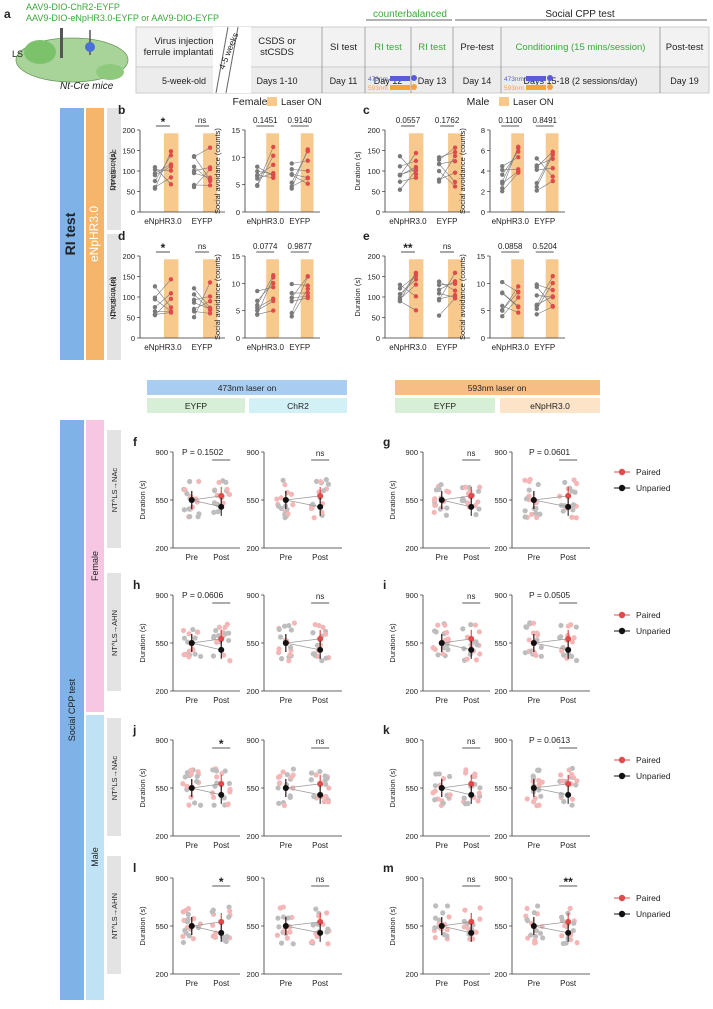  What do you see at coordinates (388, 47) in the screenshot?
I see `stage-top-label: RI test` at bounding box center [388, 47].